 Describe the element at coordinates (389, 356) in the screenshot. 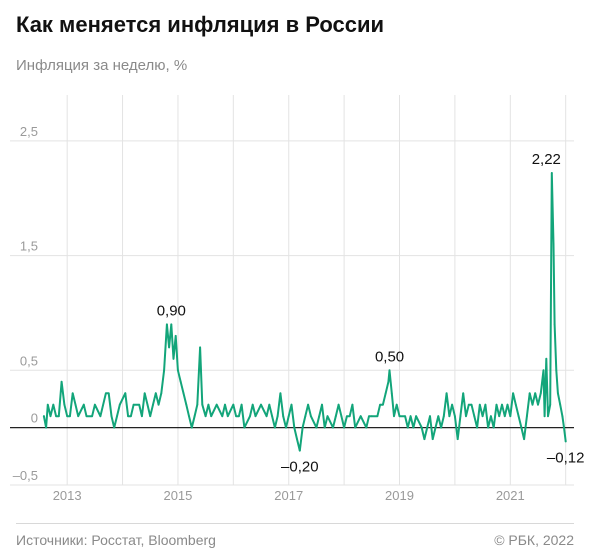

I see `data-label: 0,50` at that location.